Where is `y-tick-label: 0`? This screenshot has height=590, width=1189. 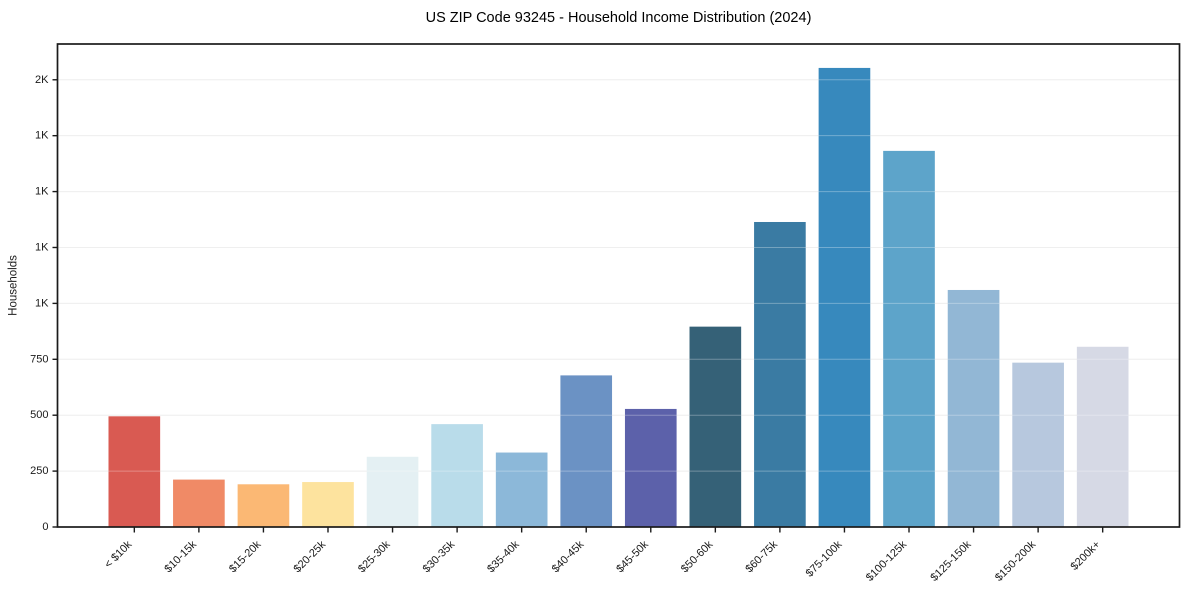 y-tick-label: 0 is located at coordinates (45, 527).